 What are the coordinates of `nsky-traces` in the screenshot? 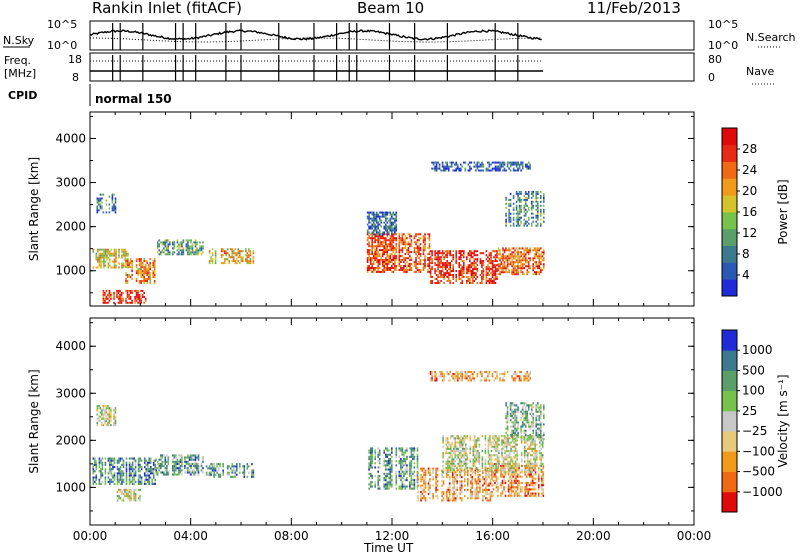 It's located at (316, 36).